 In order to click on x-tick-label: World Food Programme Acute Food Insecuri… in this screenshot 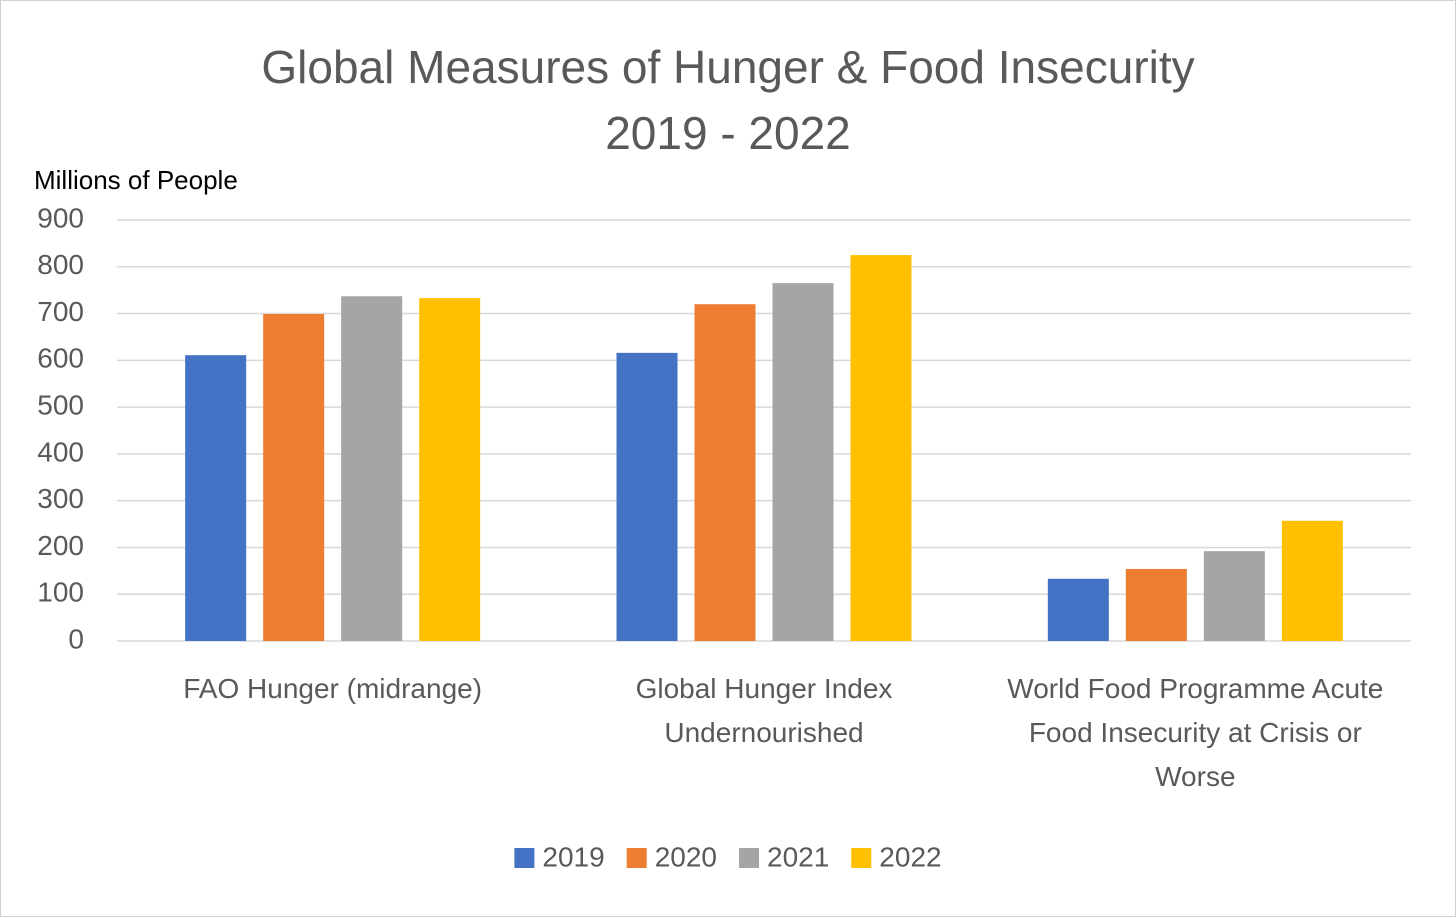, I will do `click(1195, 732)`.